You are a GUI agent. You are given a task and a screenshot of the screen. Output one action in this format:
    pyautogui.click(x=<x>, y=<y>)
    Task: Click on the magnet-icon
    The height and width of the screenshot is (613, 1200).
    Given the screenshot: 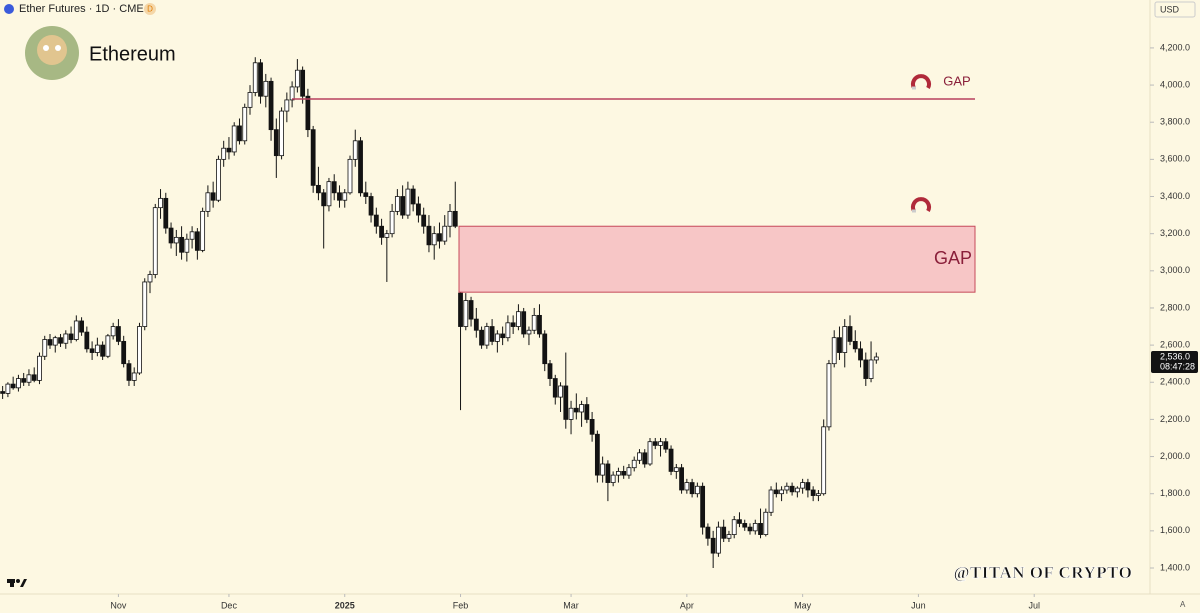 What is the action you would take?
    pyautogui.click(x=921, y=82)
    